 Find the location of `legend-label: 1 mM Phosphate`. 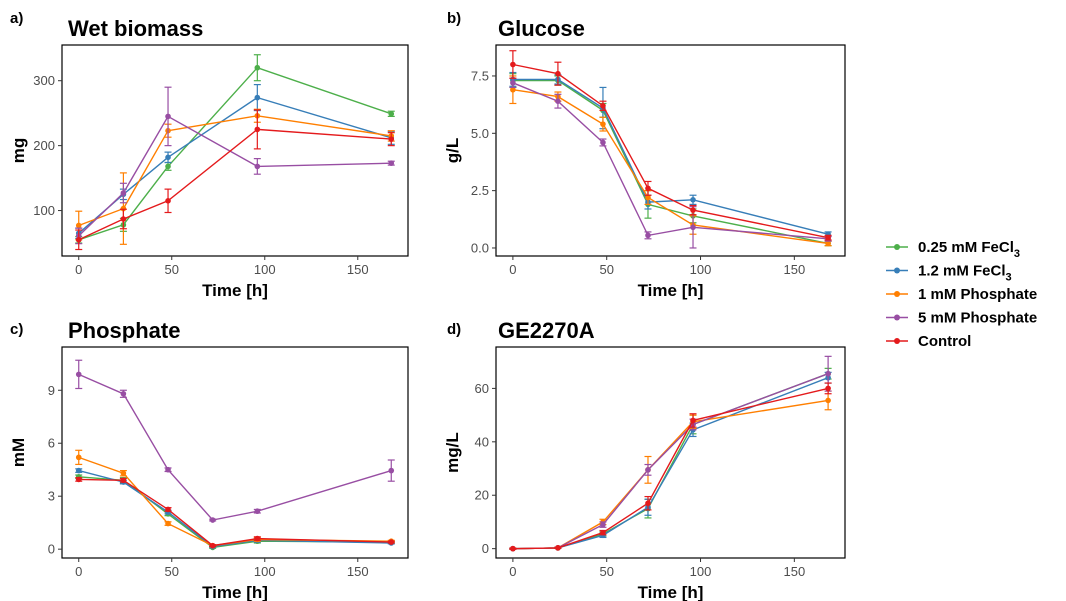

legend-label: 1 mM Phosphate is located at coordinates (977, 294).